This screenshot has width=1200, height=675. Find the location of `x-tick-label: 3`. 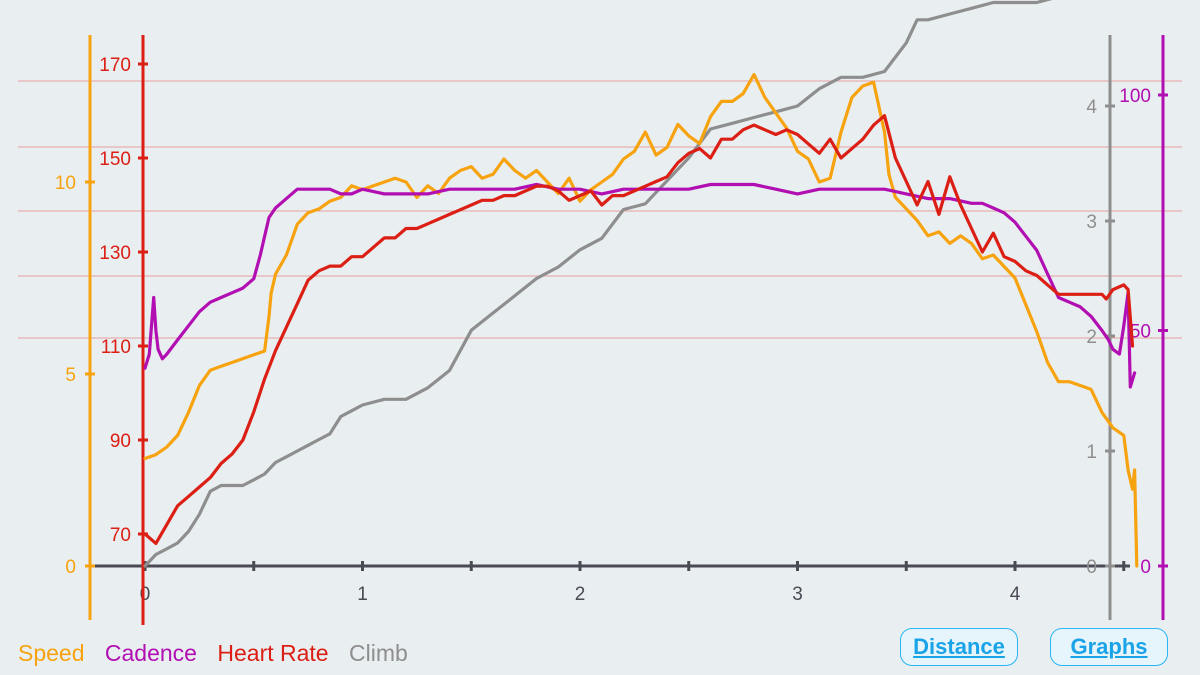

x-tick-label: 3 is located at coordinates (797, 594).